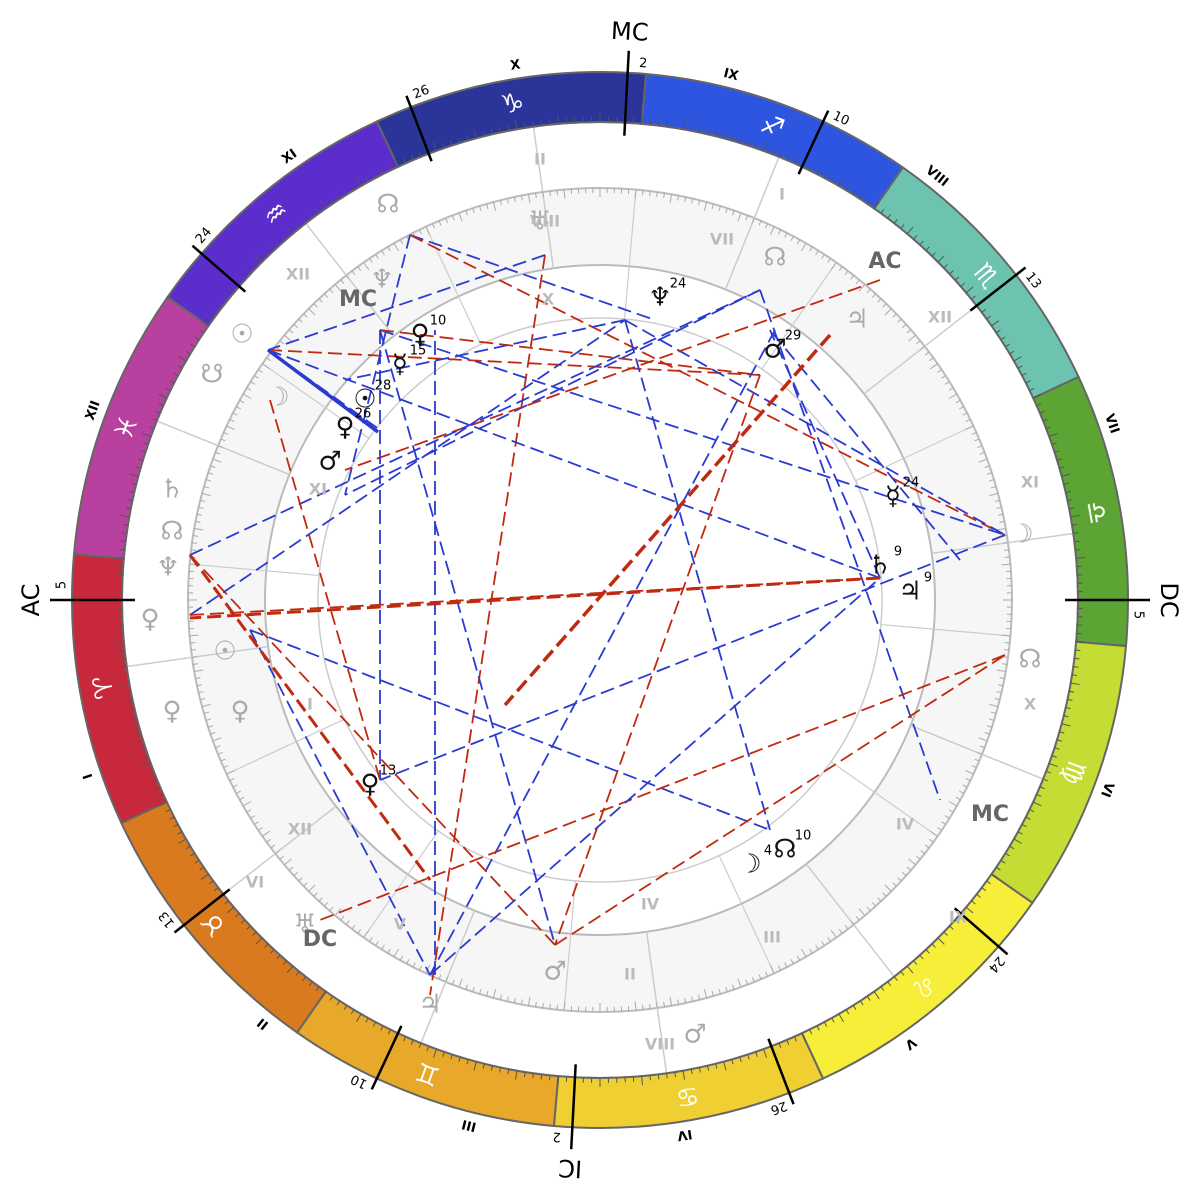 This screenshot has width=1200, height=1200. Describe the element at coordinates (421, 93) in the screenshot. I see `cusp-degree: 26` at that location.